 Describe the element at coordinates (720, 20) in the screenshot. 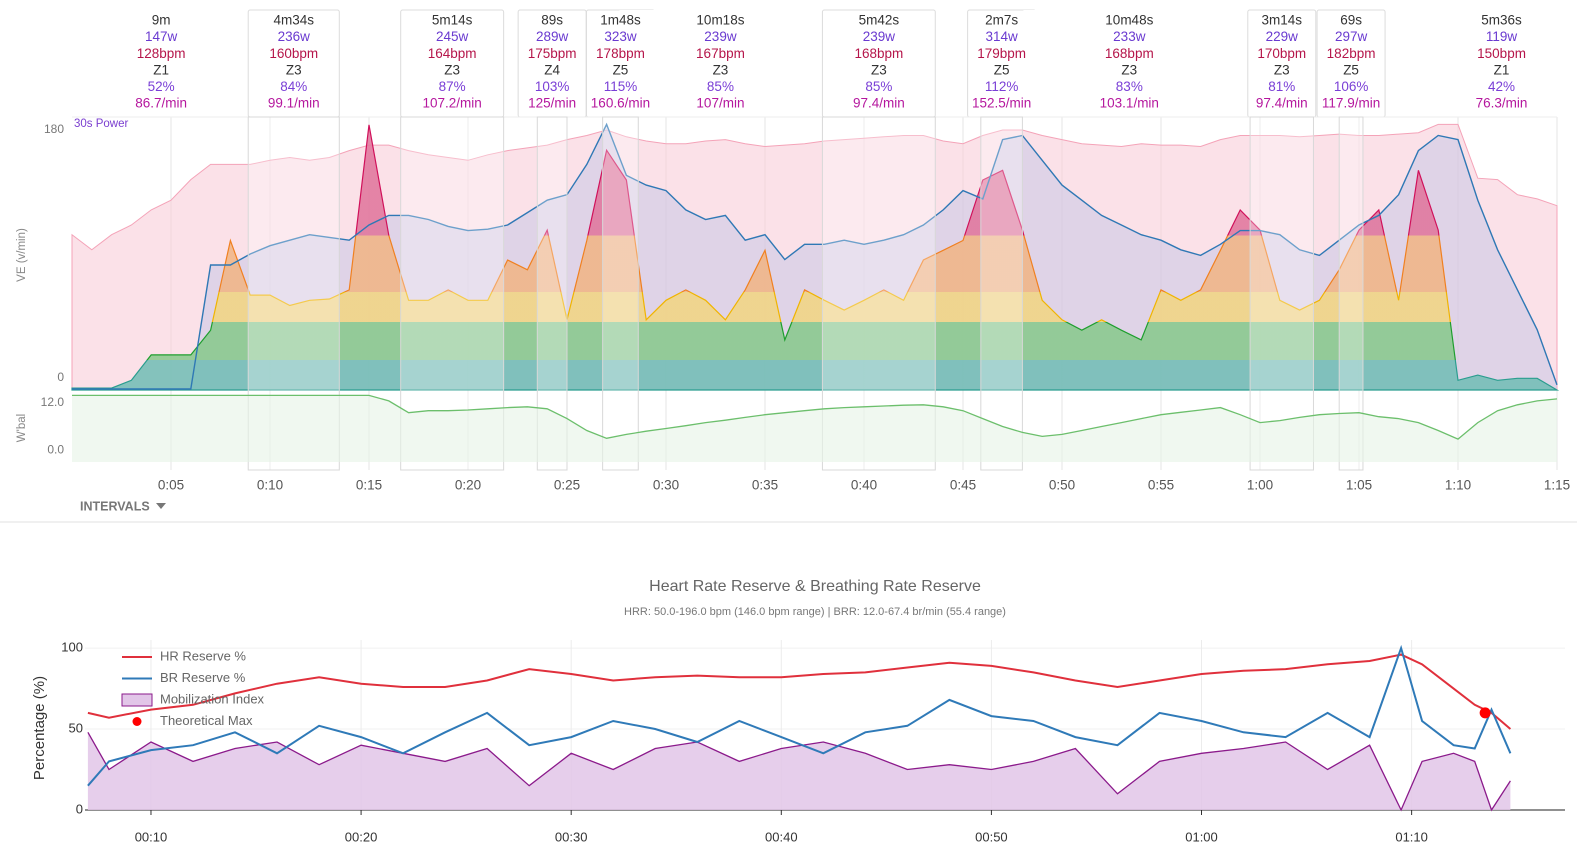

I see `interval-duration: 10m18s` at that location.